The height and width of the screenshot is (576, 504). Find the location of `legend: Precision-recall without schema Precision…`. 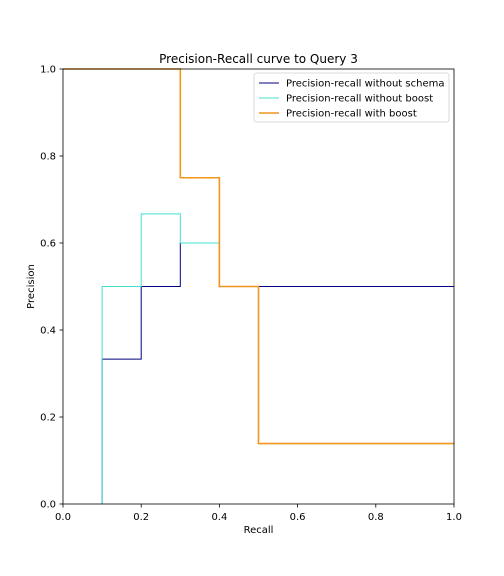

legend: Precision-recall without schema Precision… is located at coordinates (351, 97).